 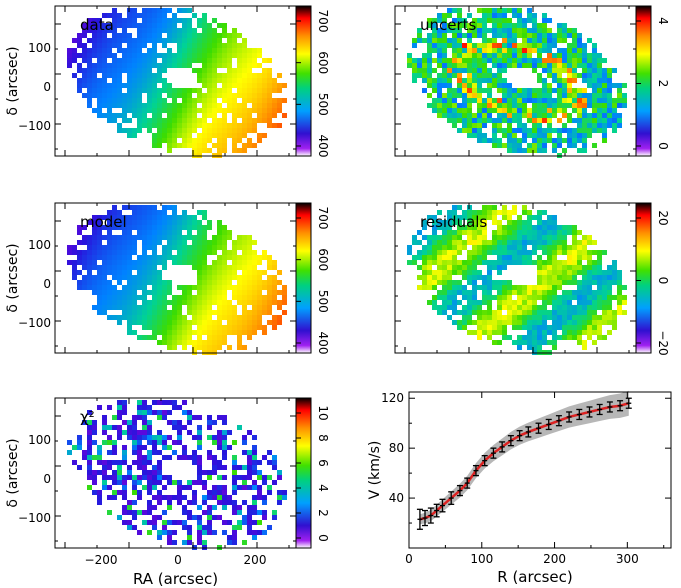 What do you see at coordinates (524, 457) in the screenshot?
I see `uncertainty-band` at bounding box center [524, 457].